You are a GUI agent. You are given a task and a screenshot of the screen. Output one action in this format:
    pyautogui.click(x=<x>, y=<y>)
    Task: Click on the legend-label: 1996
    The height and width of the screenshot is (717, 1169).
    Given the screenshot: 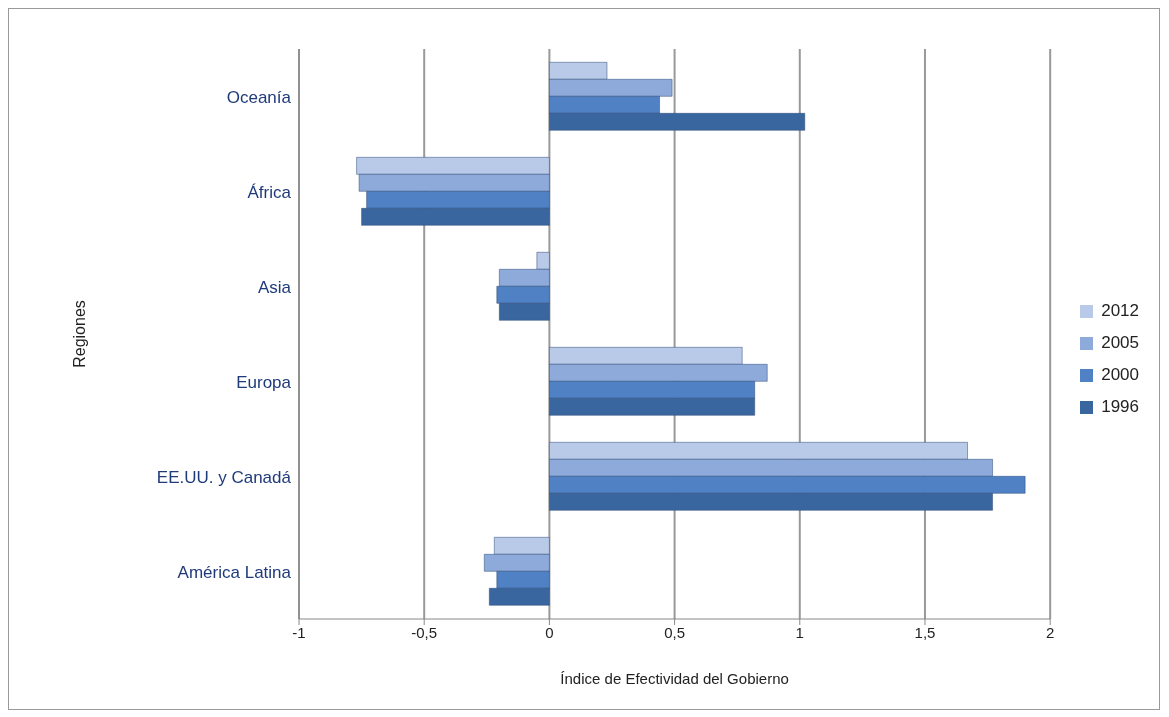 What is the action you would take?
    pyautogui.click(x=1120, y=407)
    